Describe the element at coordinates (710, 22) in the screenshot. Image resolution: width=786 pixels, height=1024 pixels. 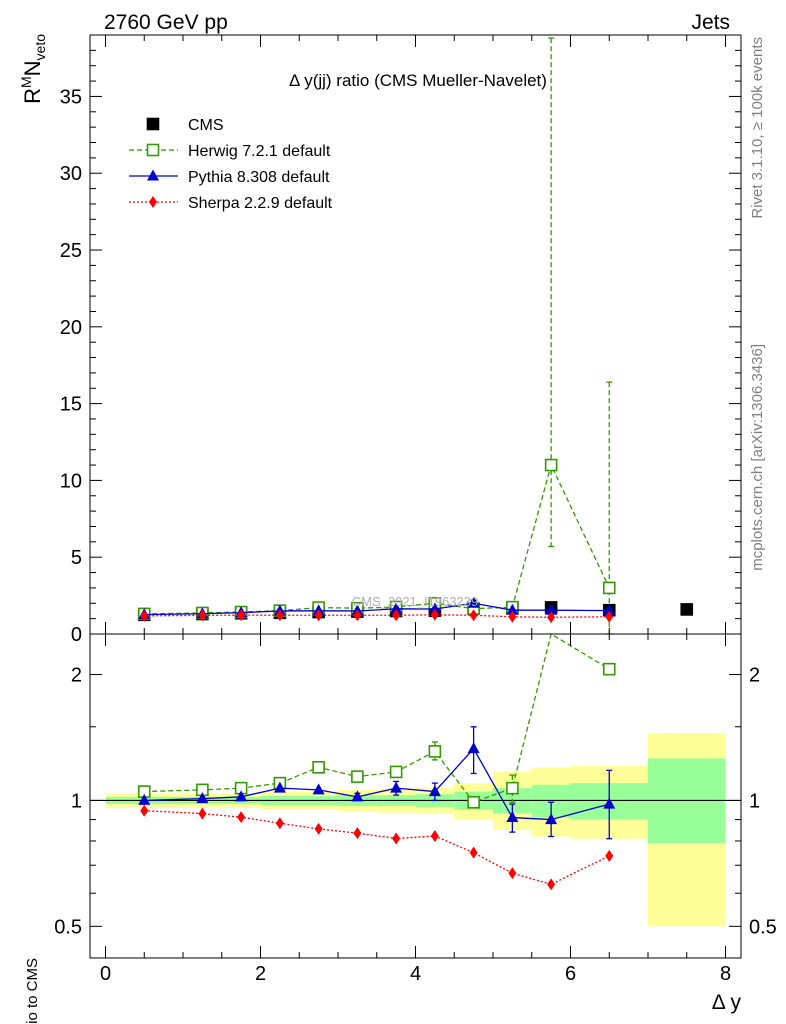
I see `header-right-title: Jets` at that location.